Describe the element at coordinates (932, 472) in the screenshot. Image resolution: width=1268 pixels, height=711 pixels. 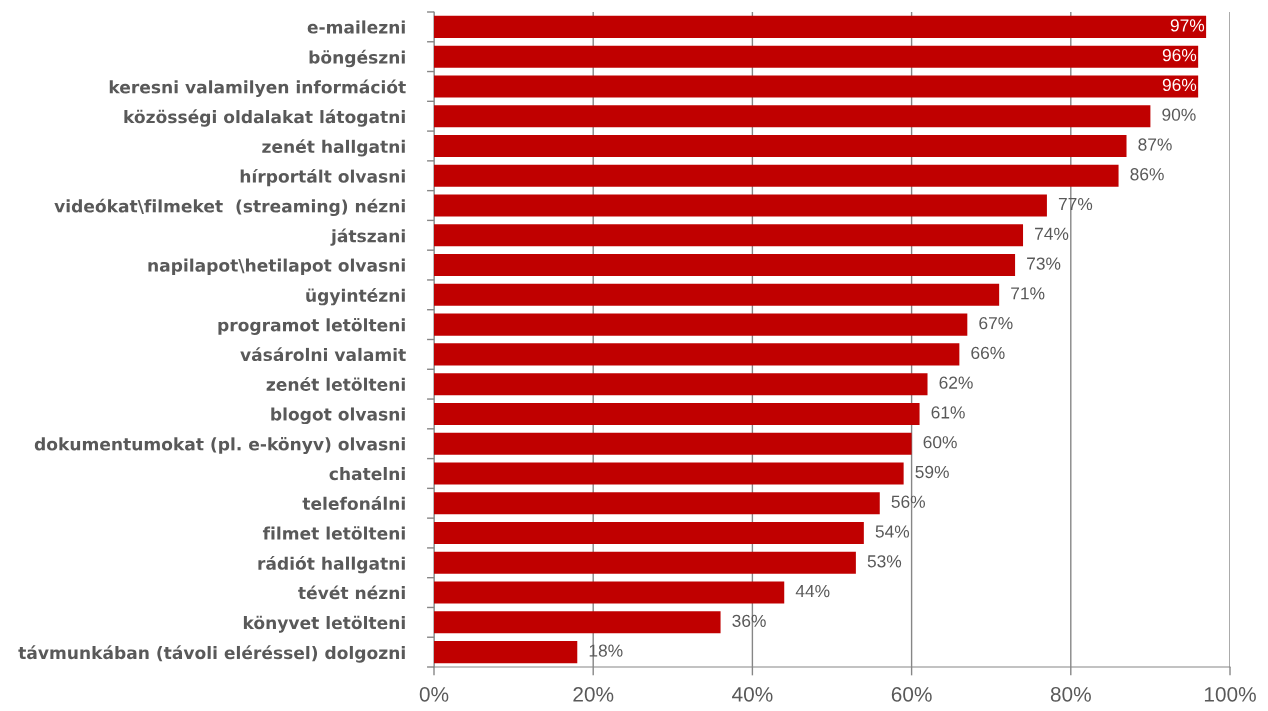
I see `data-label: 59%` at that location.